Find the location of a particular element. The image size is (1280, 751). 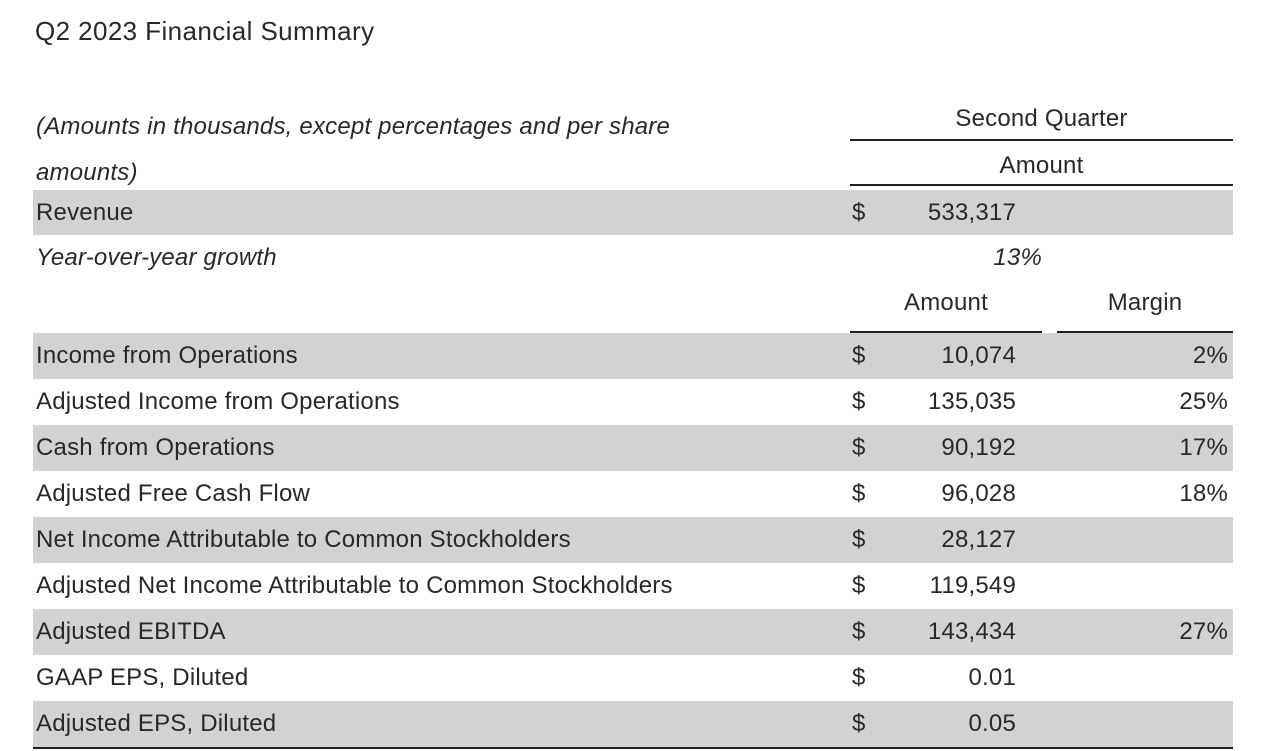

table-row: Cash from Operations $ 90,192 17% is located at coordinates (633, 448).